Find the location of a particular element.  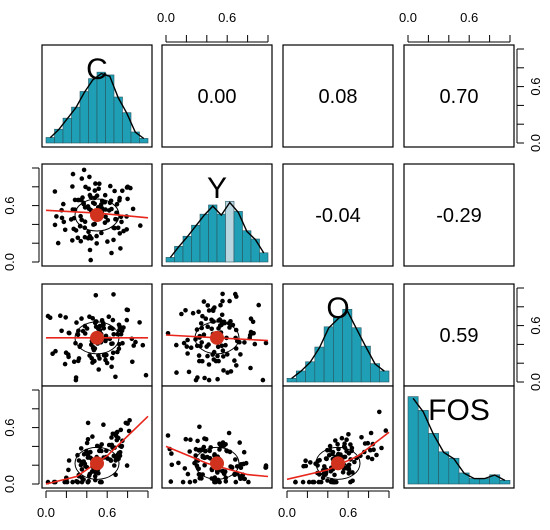

scatter-panel-r2-c0 is located at coordinates (97, 337).